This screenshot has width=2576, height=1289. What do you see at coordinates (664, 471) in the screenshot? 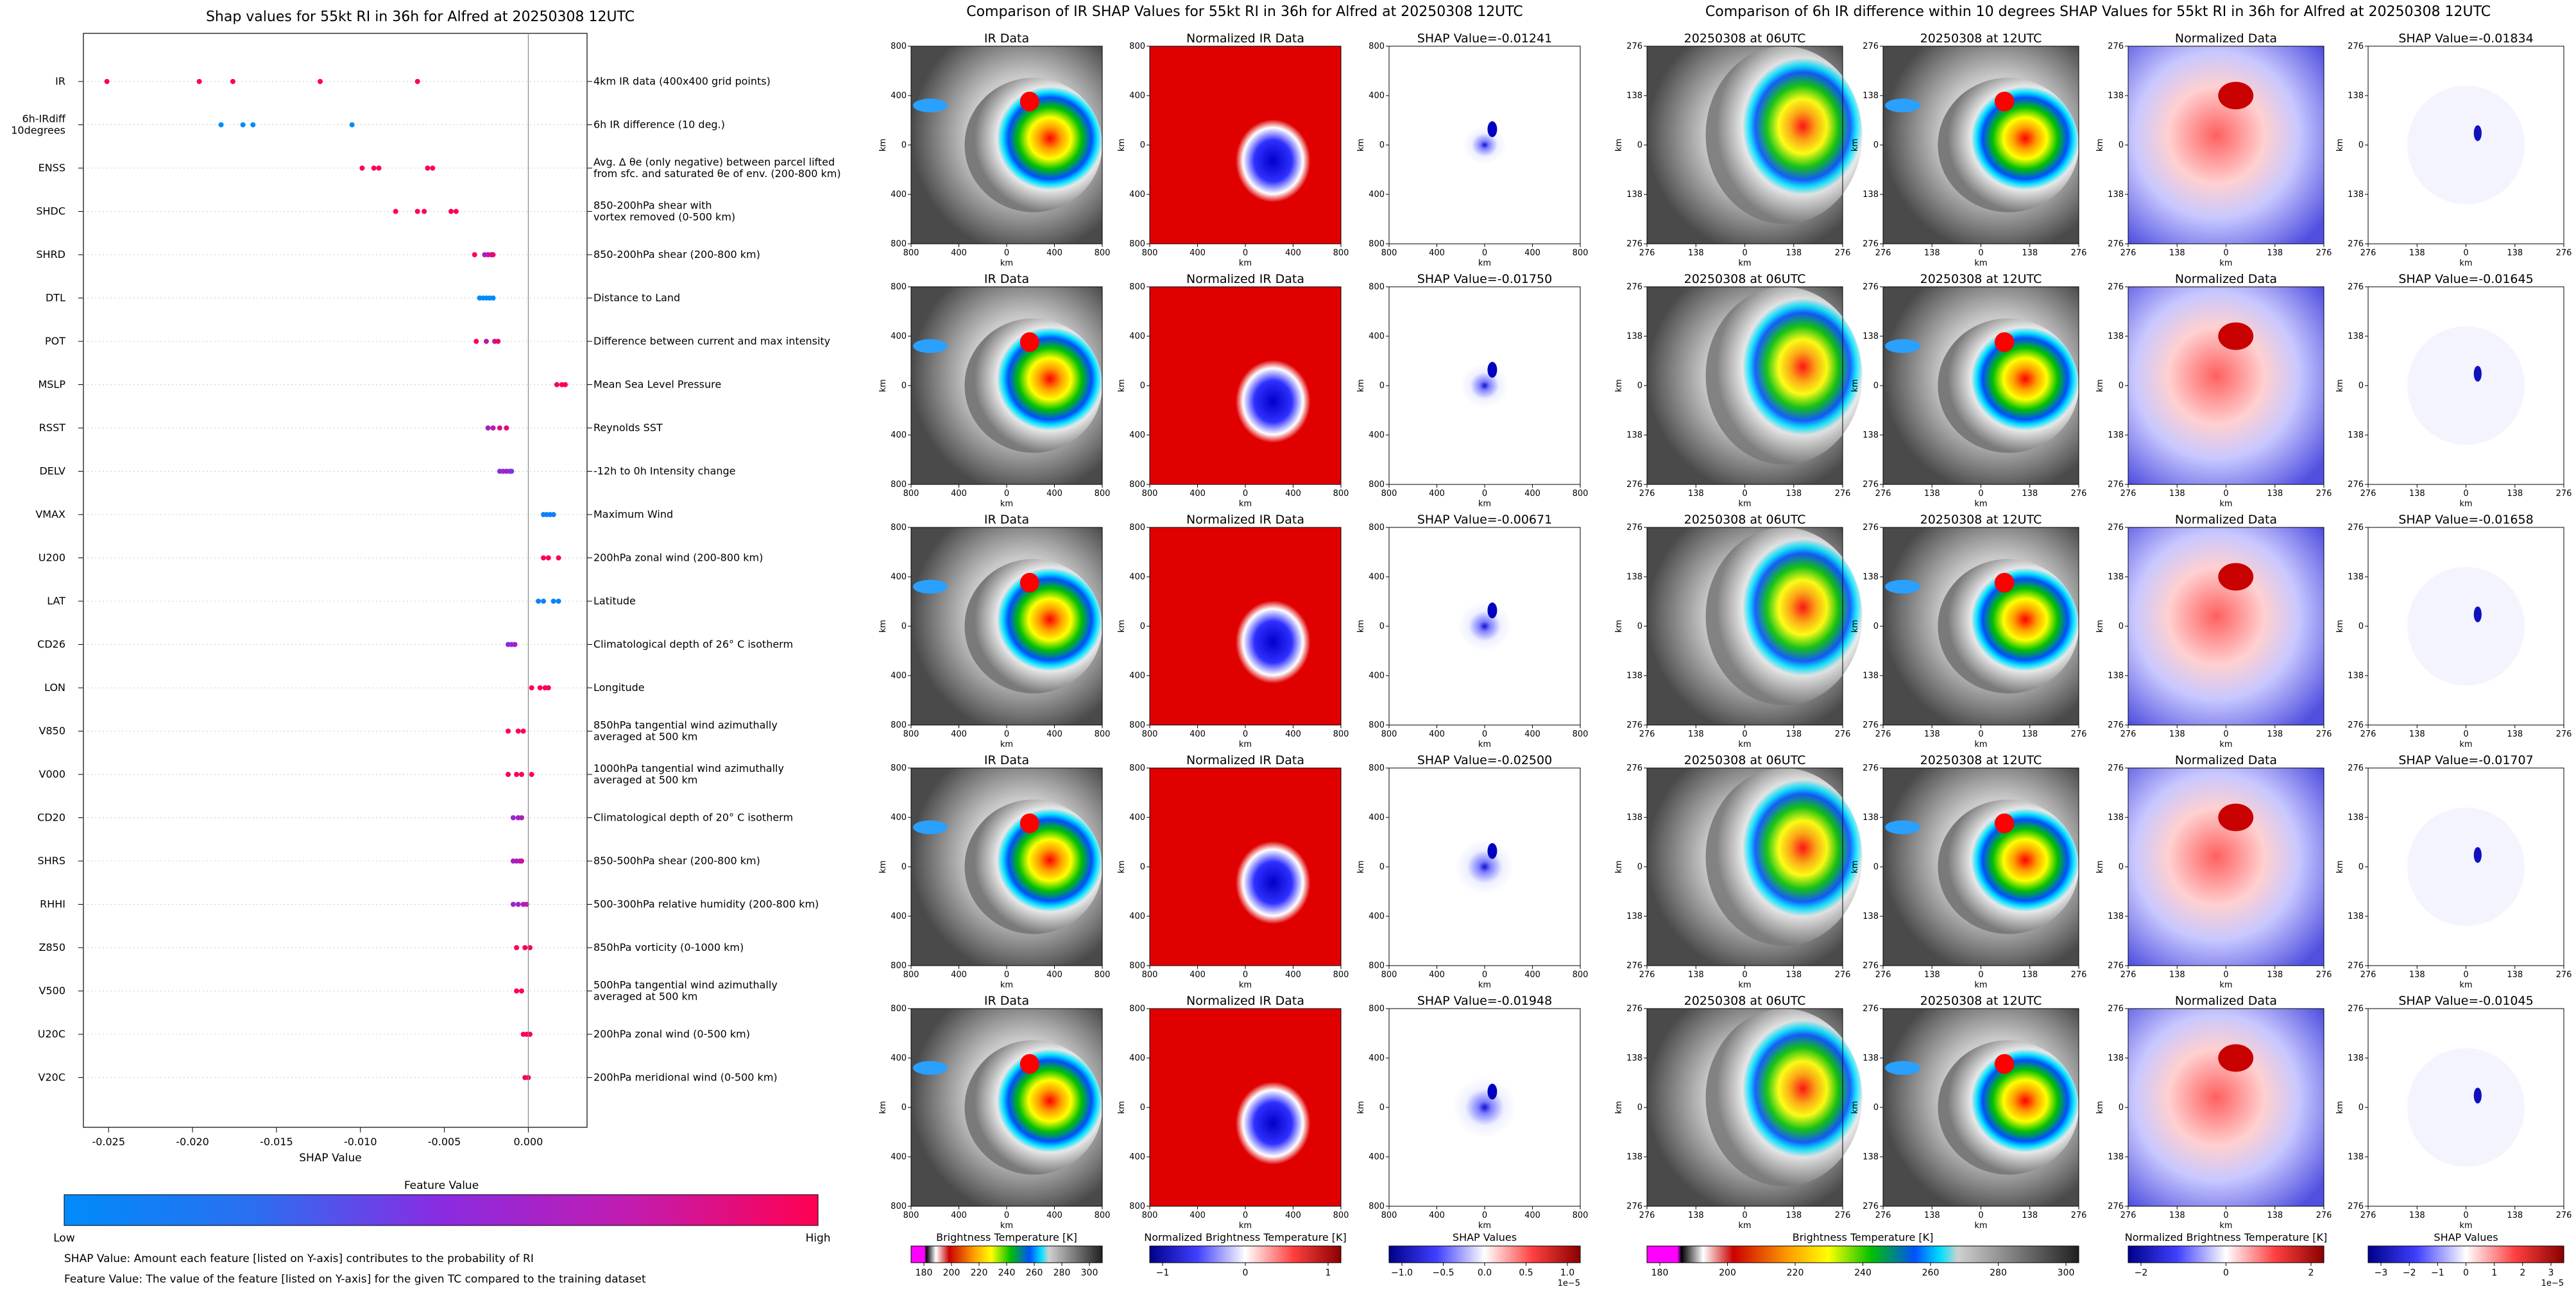
I see `feature-description-label: -12h to 0h Intensity change` at bounding box center [664, 471].